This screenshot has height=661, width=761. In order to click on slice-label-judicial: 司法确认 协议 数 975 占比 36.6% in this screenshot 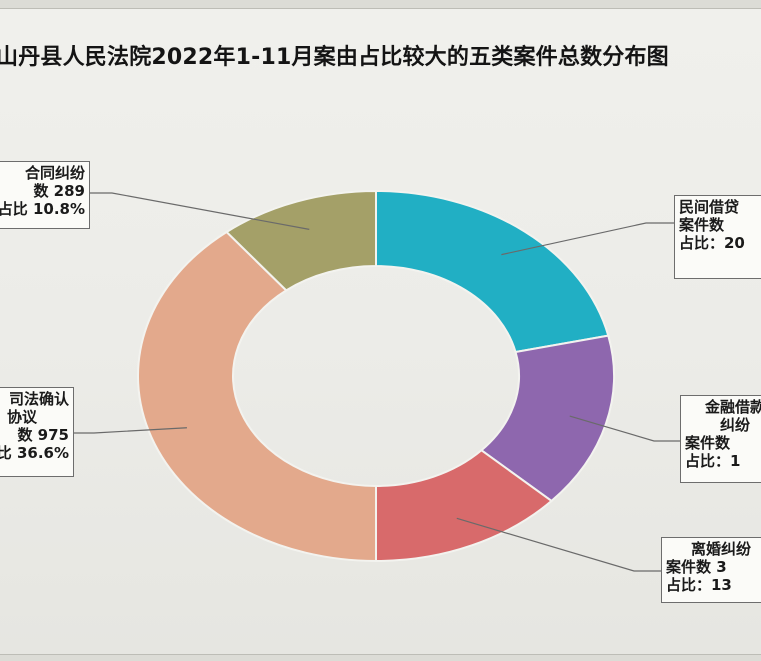, I will do `click(37, 432)`.